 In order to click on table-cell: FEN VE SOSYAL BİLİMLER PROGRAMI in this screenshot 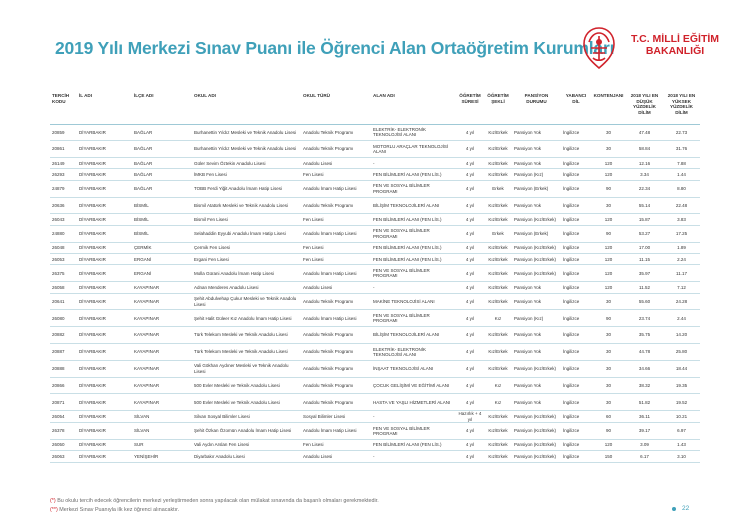, I will do `click(413, 318)`.